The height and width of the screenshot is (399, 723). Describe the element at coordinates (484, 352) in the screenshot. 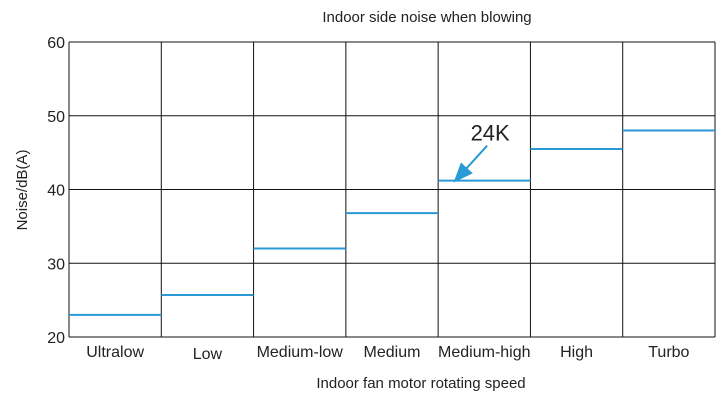

I see `x-category-label: Medium-high` at that location.